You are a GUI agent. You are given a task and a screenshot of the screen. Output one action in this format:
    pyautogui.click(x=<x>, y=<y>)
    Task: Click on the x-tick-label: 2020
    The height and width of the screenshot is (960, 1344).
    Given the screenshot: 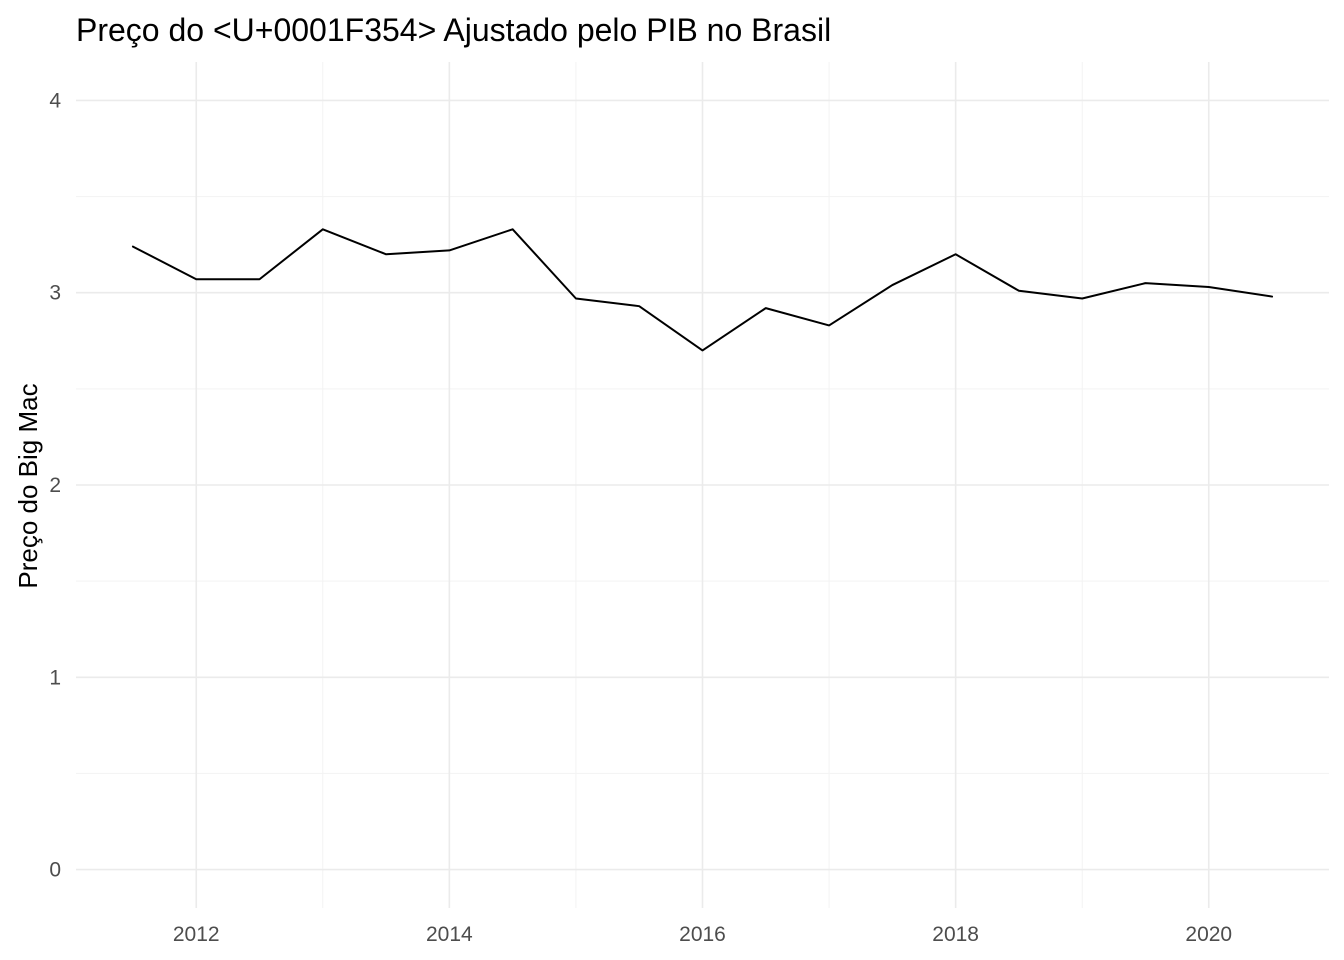 What is the action you would take?
    pyautogui.click(x=1208, y=934)
    